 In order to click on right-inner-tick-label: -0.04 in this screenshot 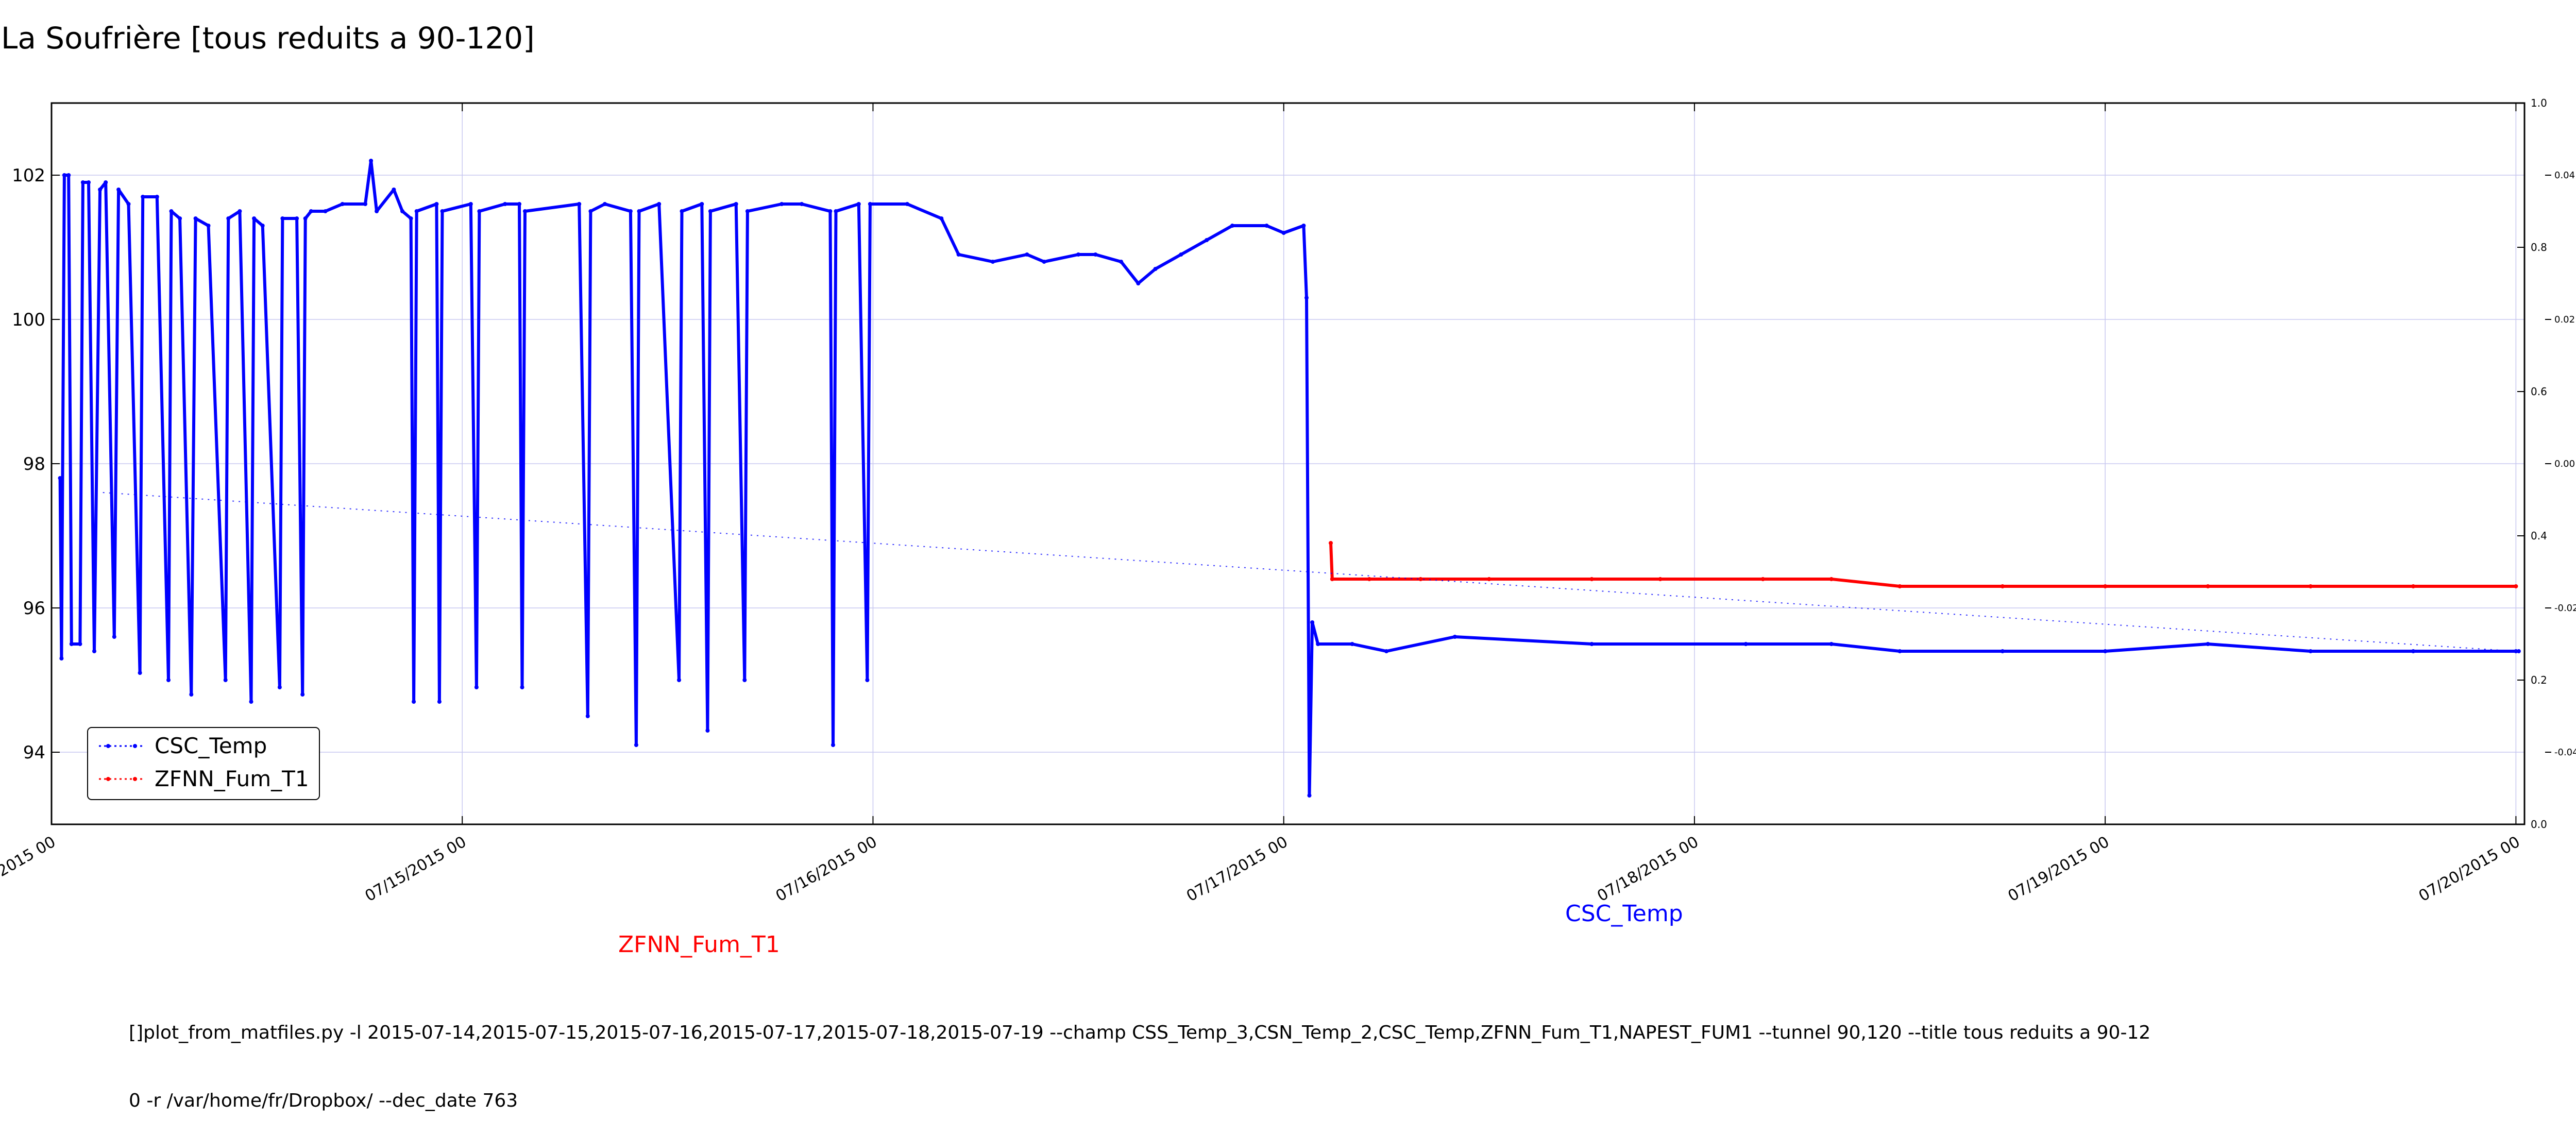, I will do `click(2565, 753)`.